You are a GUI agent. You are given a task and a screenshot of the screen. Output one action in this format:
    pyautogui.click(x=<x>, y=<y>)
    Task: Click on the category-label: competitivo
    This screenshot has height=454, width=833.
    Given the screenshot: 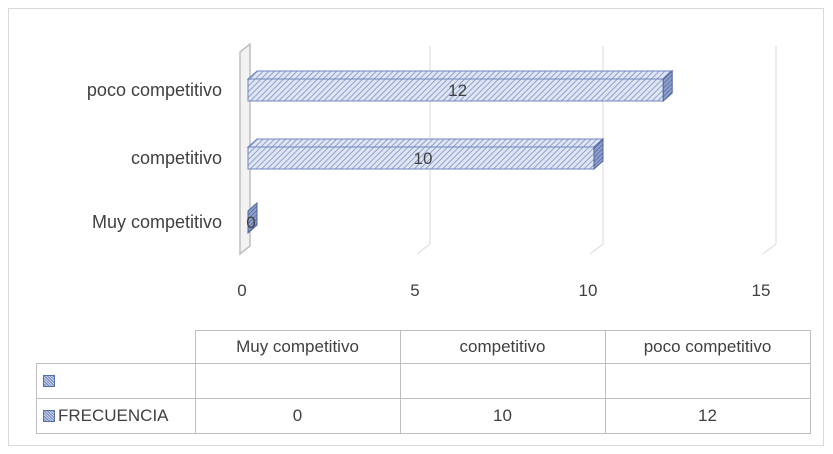 What is the action you would take?
    pyautogui.click(x=176, y=158)
    